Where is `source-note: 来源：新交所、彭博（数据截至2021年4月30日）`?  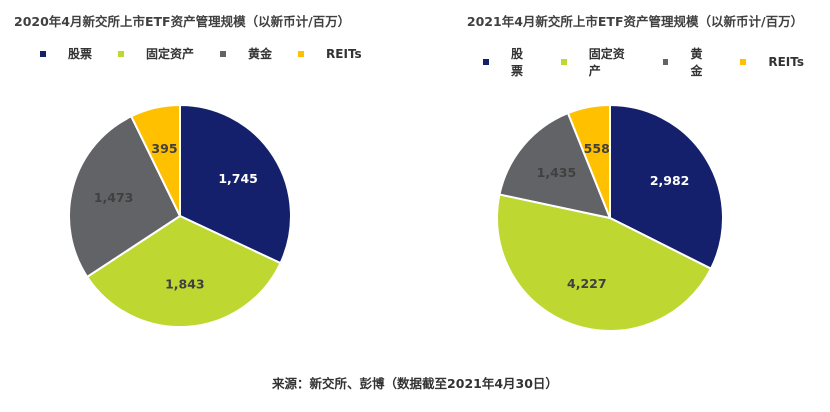 source-note: 来源：新交所、彭博（数据截至2021年4月30日） is located at coordinates (415, 383).